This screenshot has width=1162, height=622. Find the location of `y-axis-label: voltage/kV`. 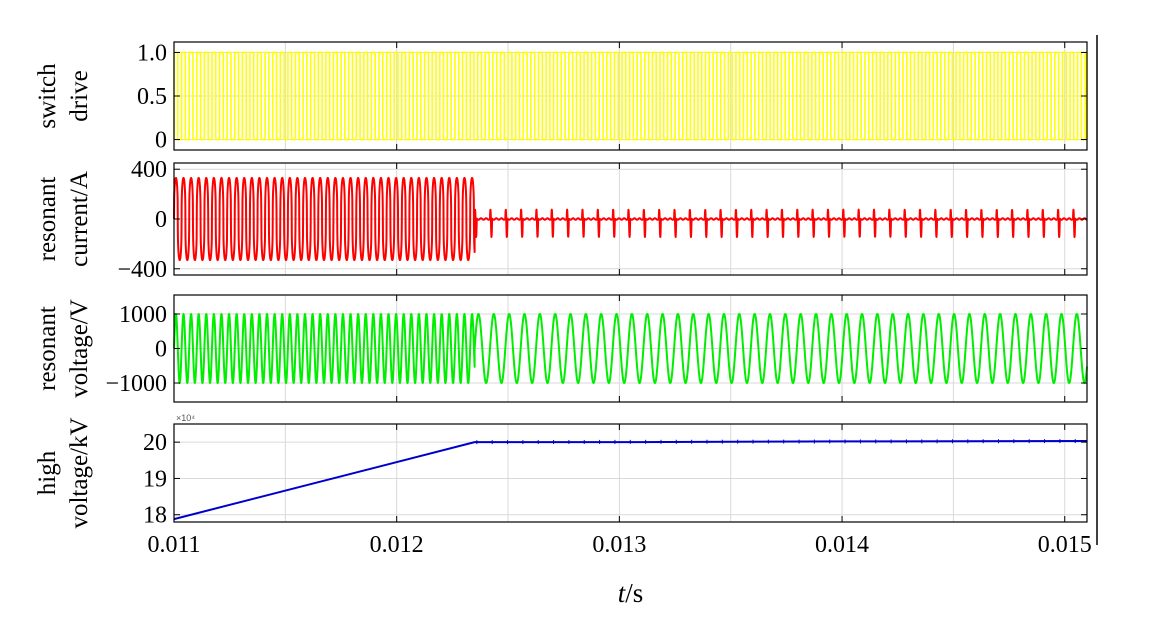

y-axis-label: voltage/kV is located at coordinates (79, 472).